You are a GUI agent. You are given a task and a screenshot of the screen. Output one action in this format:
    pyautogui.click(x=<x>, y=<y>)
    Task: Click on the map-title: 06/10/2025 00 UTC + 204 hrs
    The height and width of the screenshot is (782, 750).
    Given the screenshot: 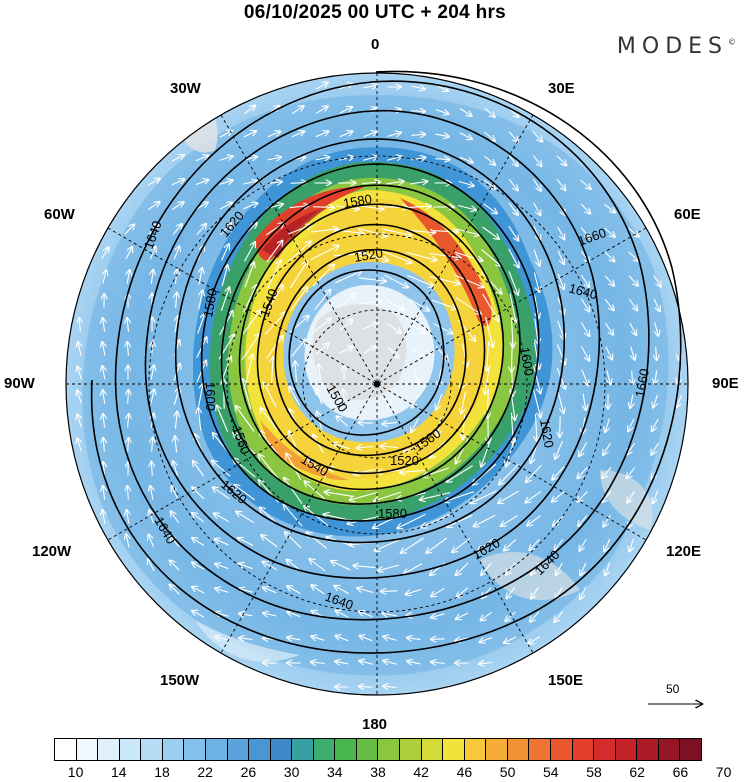 What is the action you would take?
    pyautogui.click(x=375, y=12)
    